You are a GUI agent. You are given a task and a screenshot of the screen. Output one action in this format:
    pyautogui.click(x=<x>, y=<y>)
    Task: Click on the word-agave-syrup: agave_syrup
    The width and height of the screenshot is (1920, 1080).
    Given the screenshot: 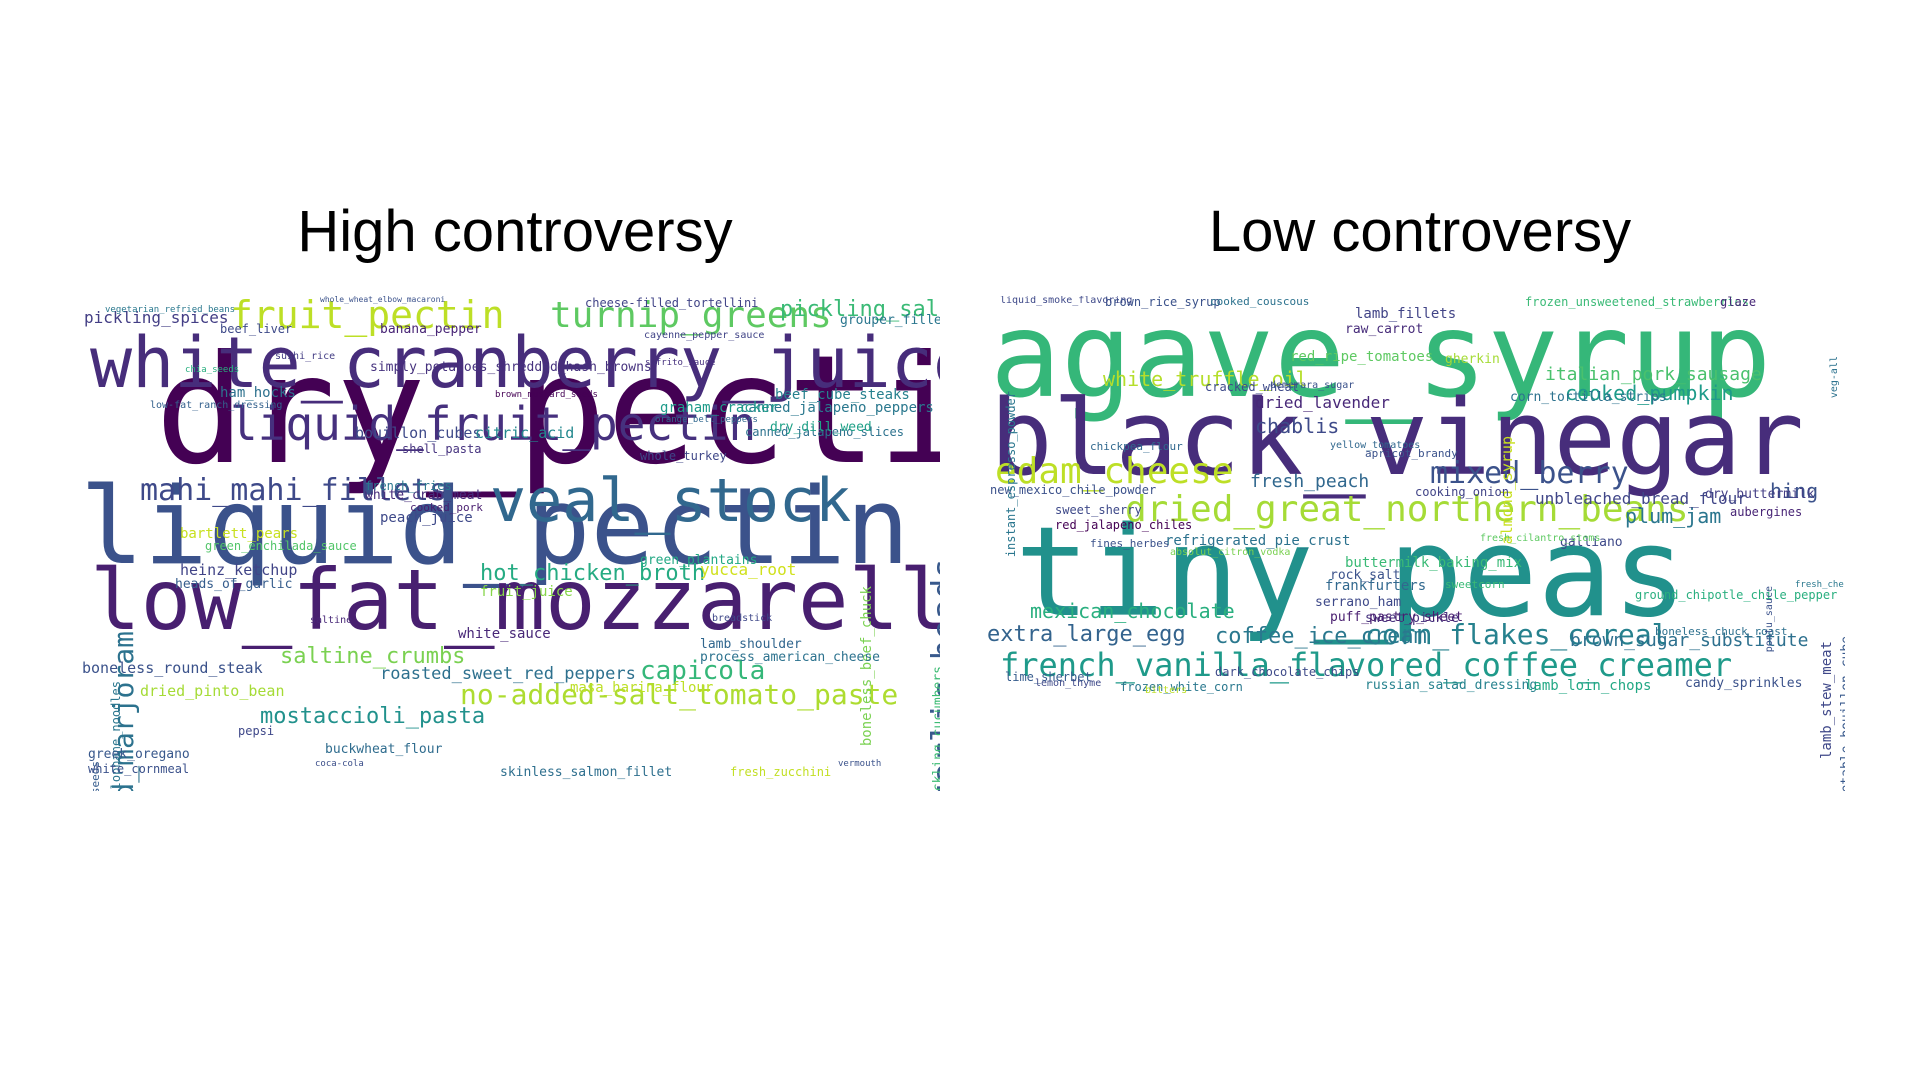 What is the action you would take?
    pyautogui.click(x=1381, y=360)
    